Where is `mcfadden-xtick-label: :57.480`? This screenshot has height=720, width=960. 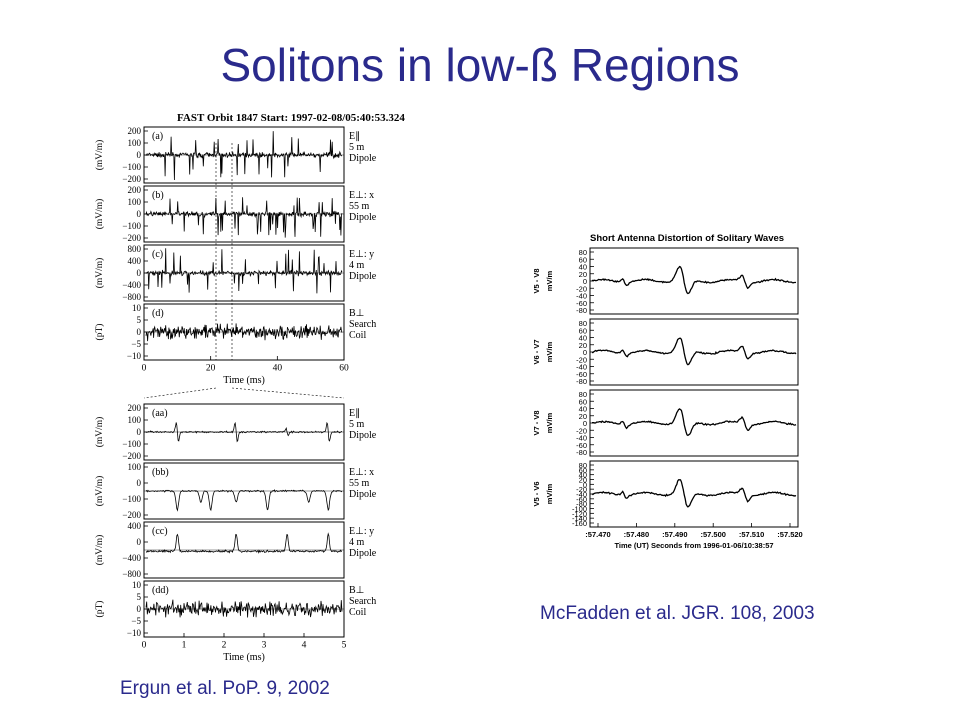 mcfadden-xtick-label: :57.480 is located at coordinates (636, 534).